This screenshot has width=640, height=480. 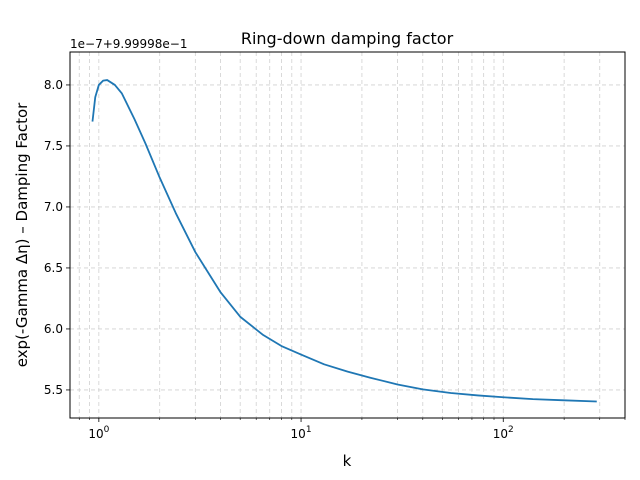 I want to click on x-axis-ticks: 10⁰ 10¹ 10², so click(x=352, y=429).